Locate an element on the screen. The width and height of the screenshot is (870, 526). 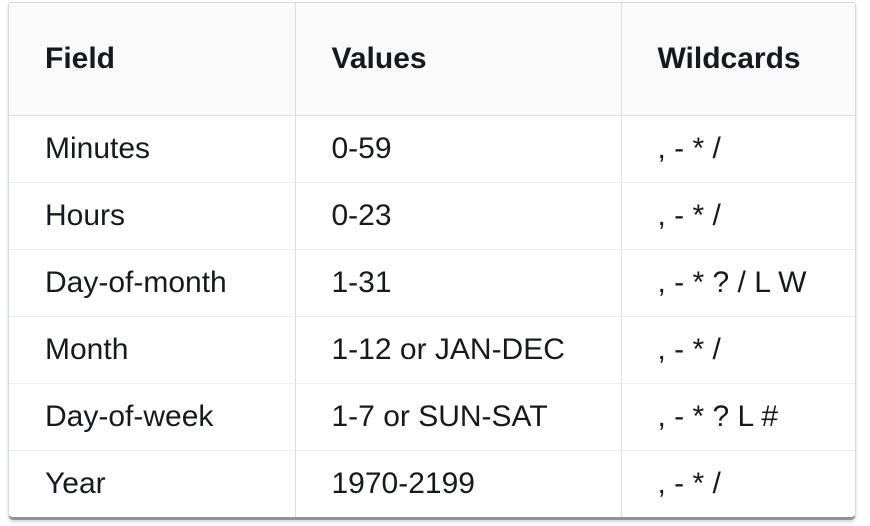
cell-field: Minutes is located at coordinates (152, 149).